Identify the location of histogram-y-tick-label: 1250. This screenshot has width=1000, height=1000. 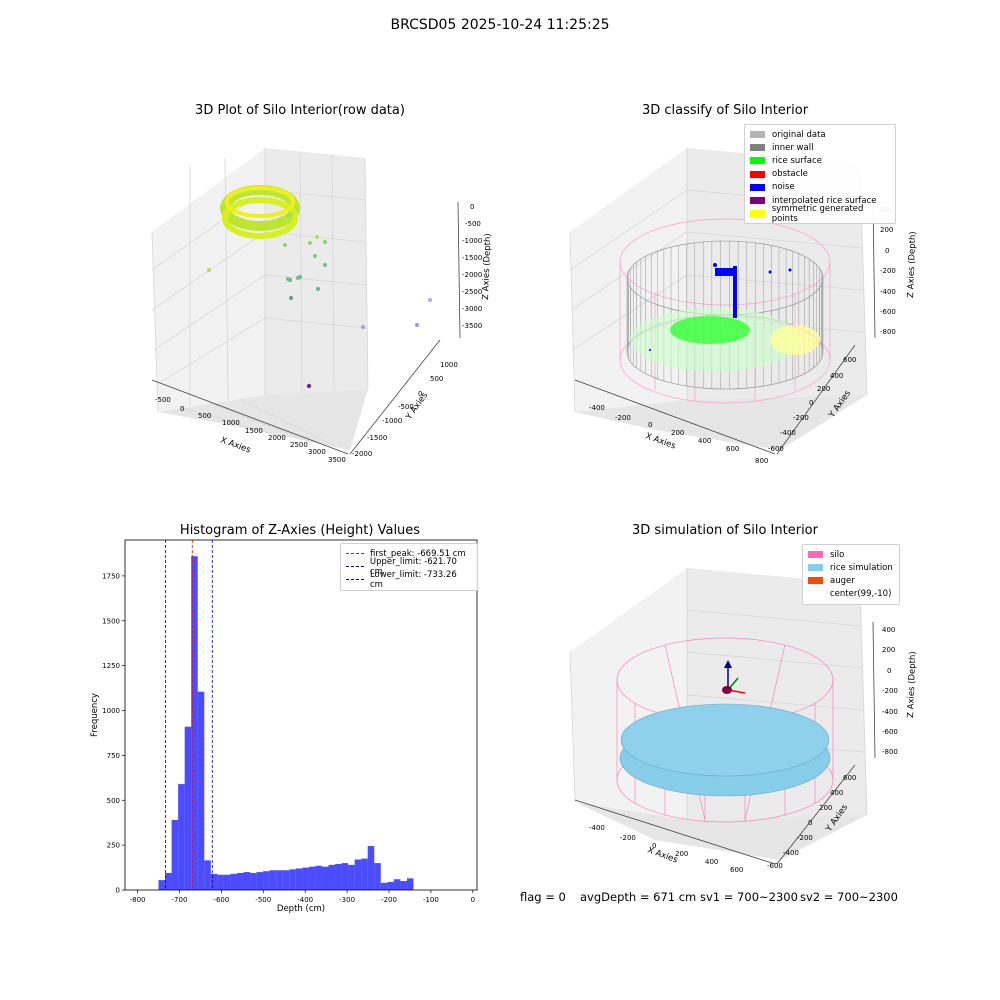
(111, 666).